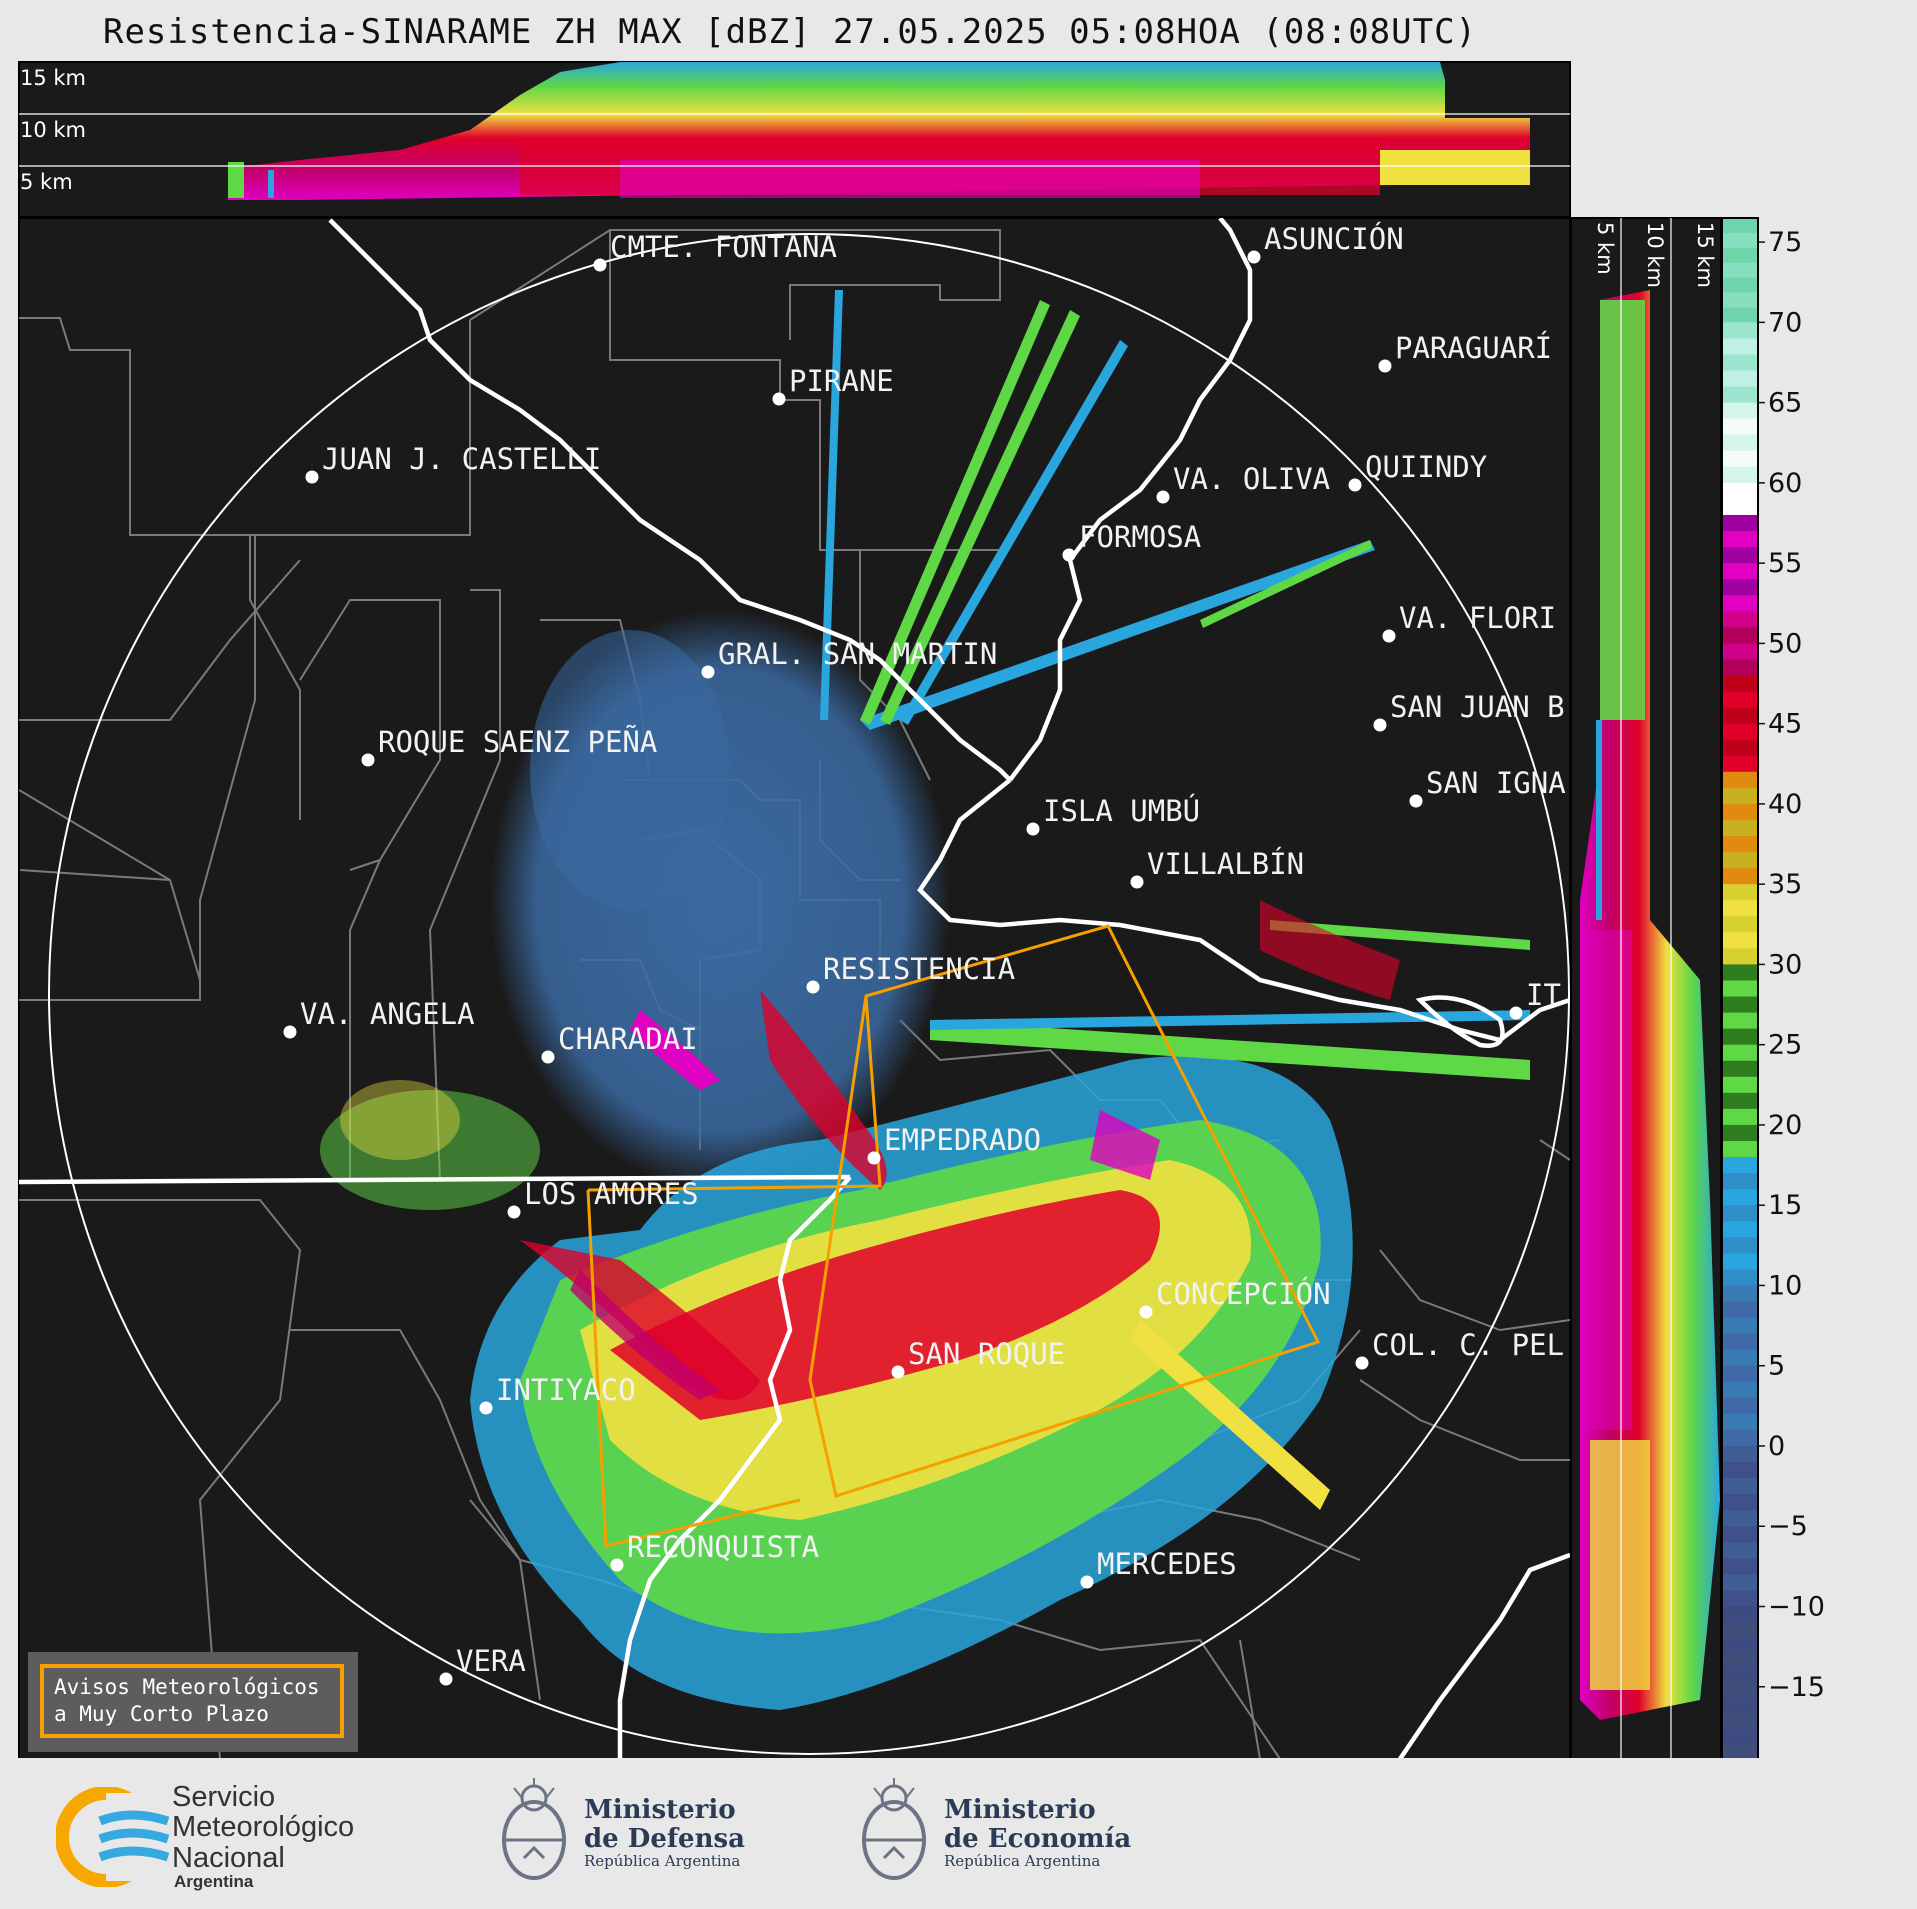  What do you see at coordinates (1776, 1446) in the screenshot?
I see `colorbar-tick-label: 0` at bounding box center [1776, 1446].